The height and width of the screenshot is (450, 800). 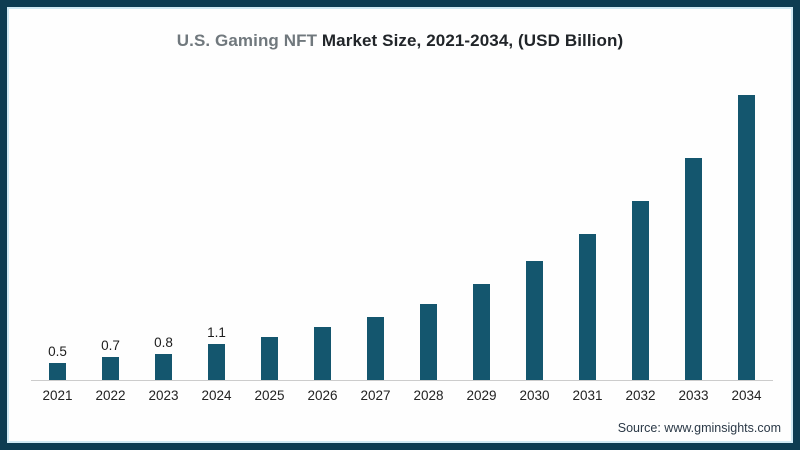 I want to click on chart-title-keyword: U.S. Gaming NFT, so click(x=247, y=40).